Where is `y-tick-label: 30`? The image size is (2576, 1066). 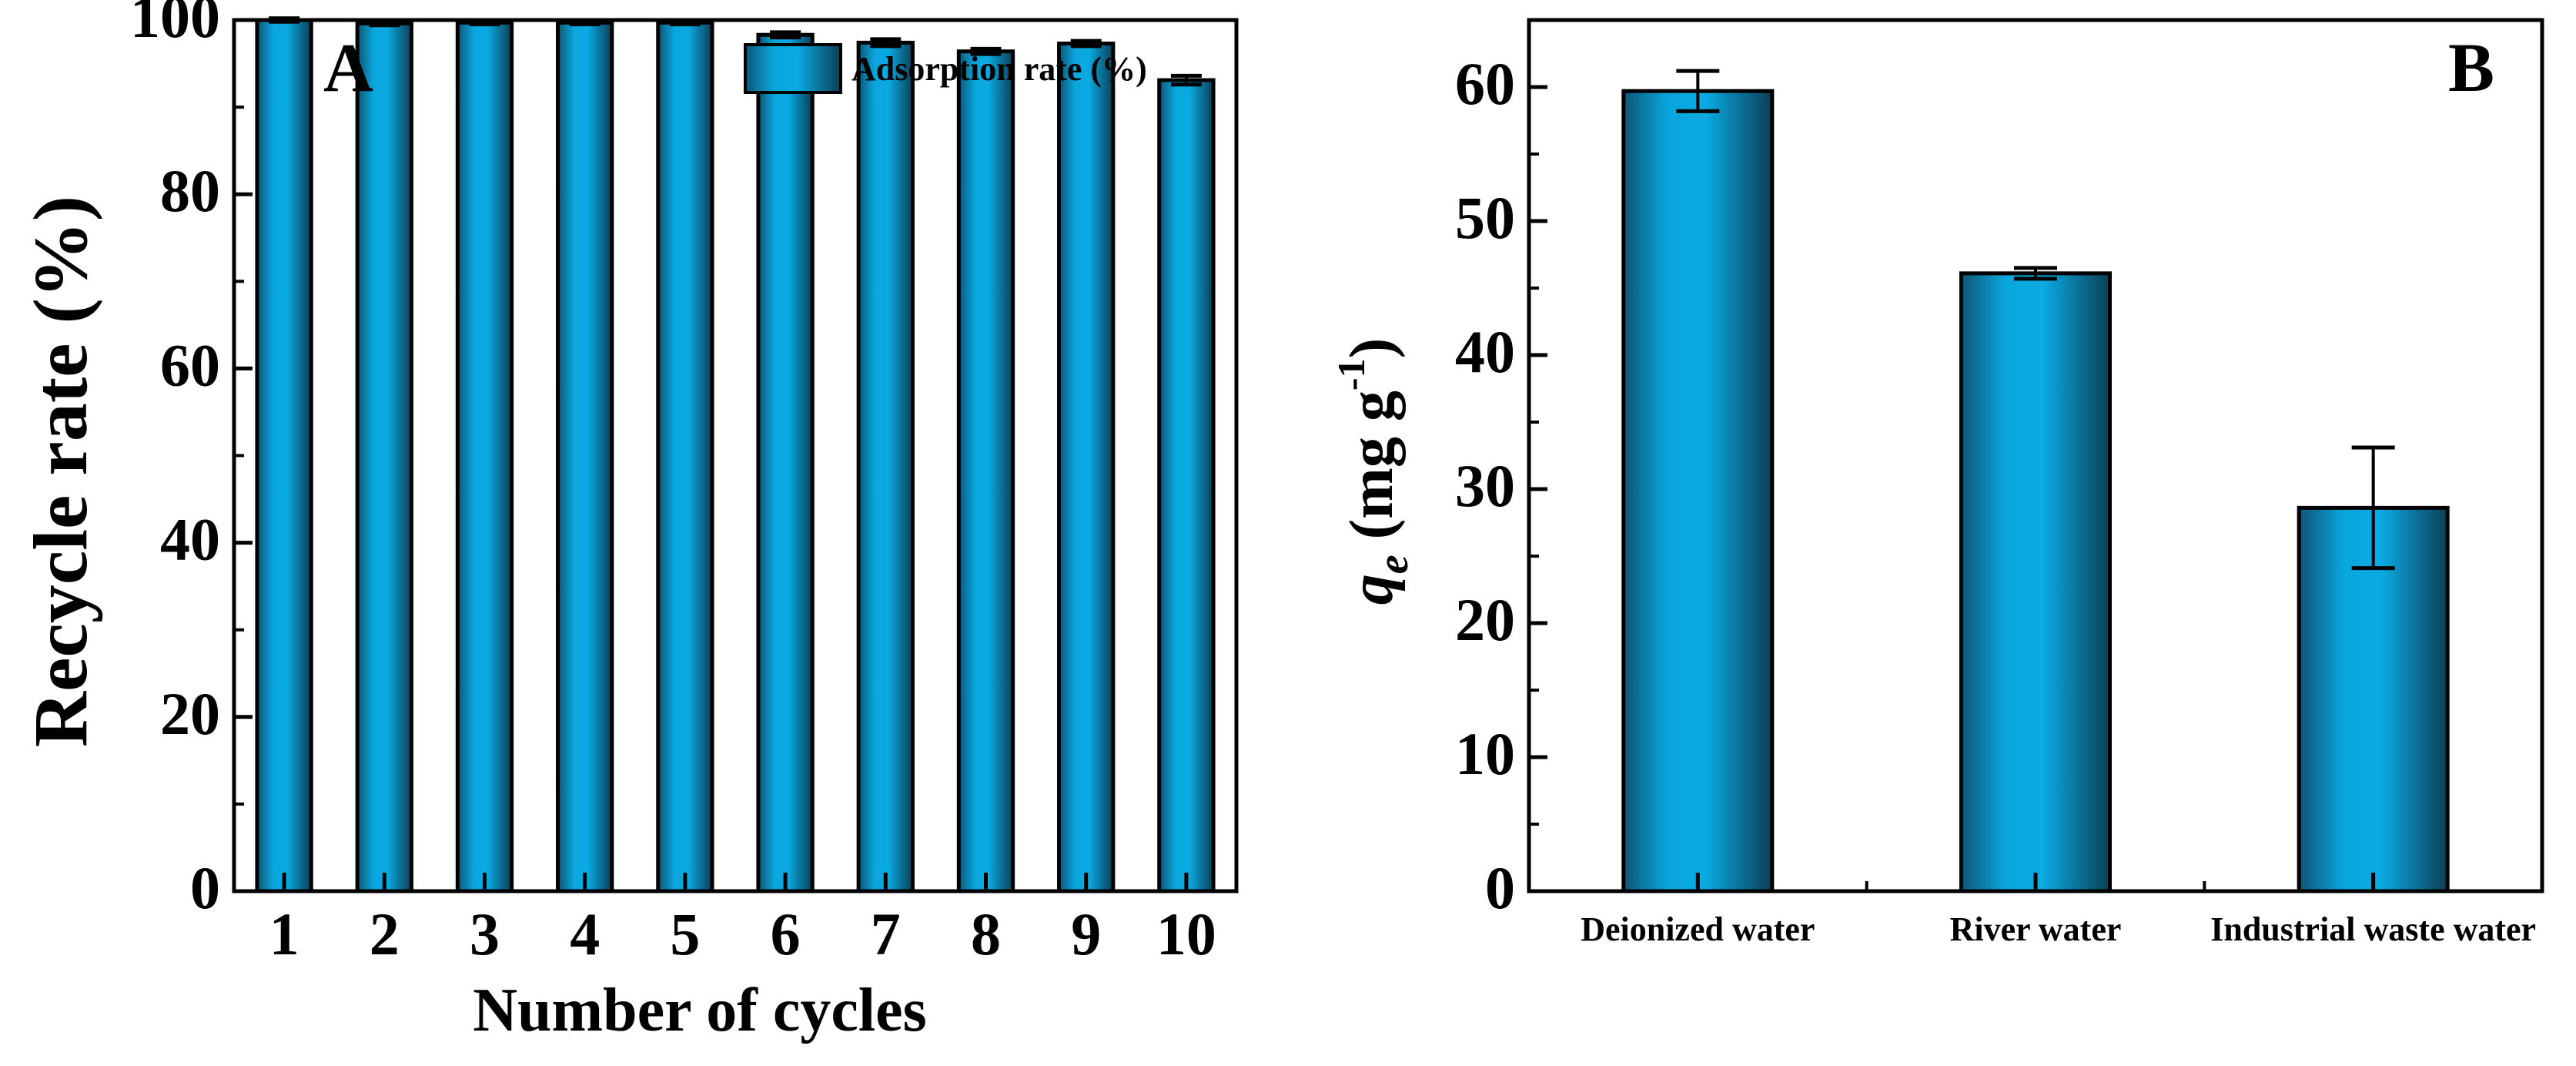 y-tick-label: 30 is located at coordinates (1485, 485).